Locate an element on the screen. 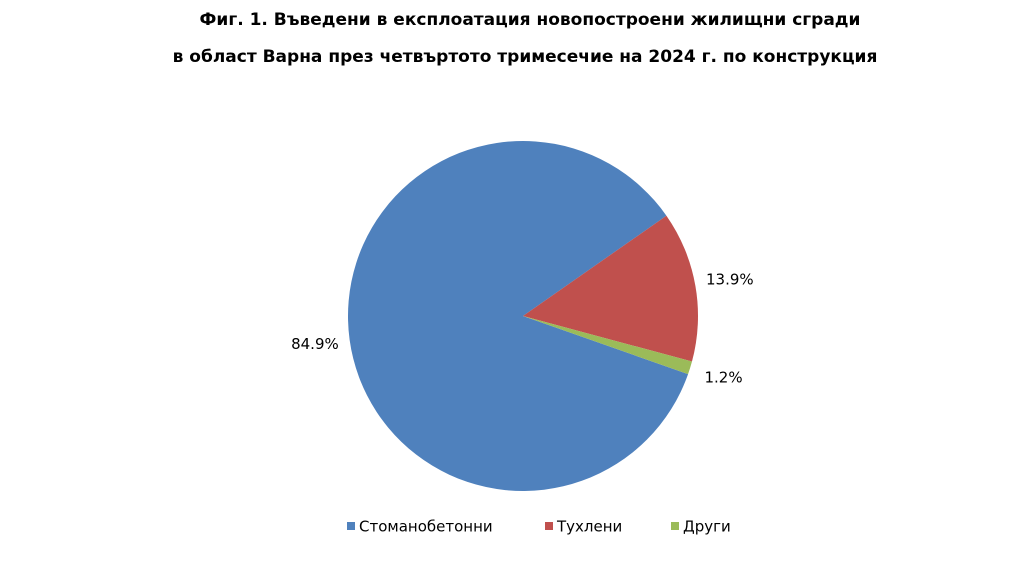  data-label: 1.2% is located at coordinates (724, 378).